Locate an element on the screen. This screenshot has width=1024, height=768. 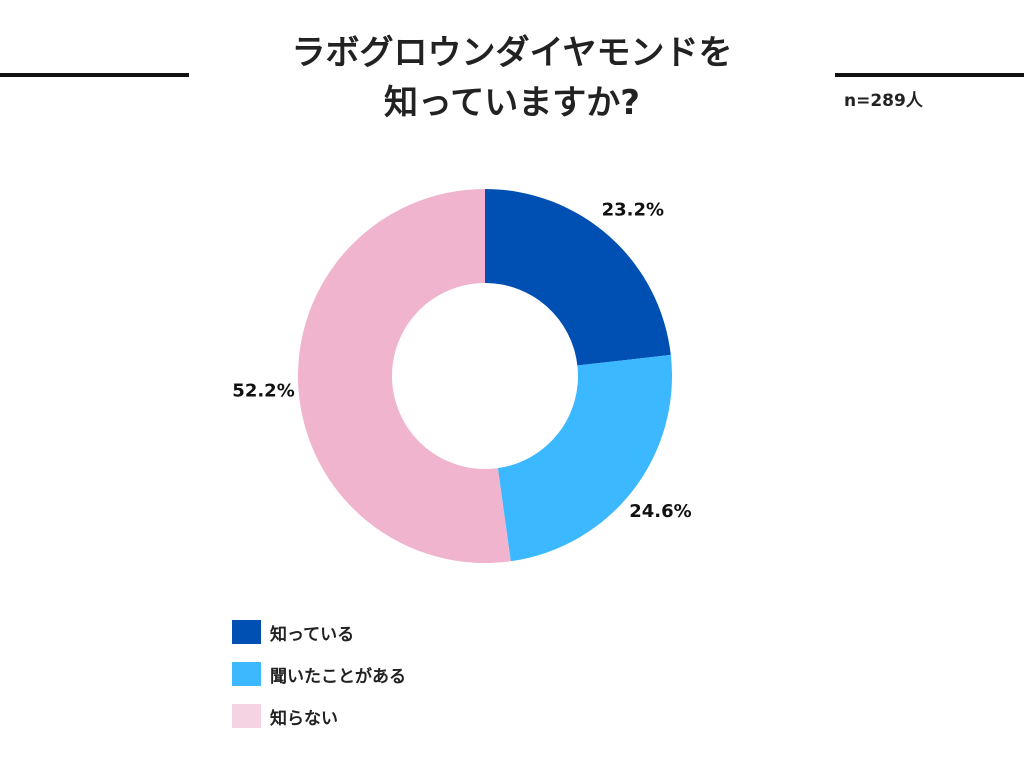
data-label-2: 24.6% is located at coordinates (660, 511).